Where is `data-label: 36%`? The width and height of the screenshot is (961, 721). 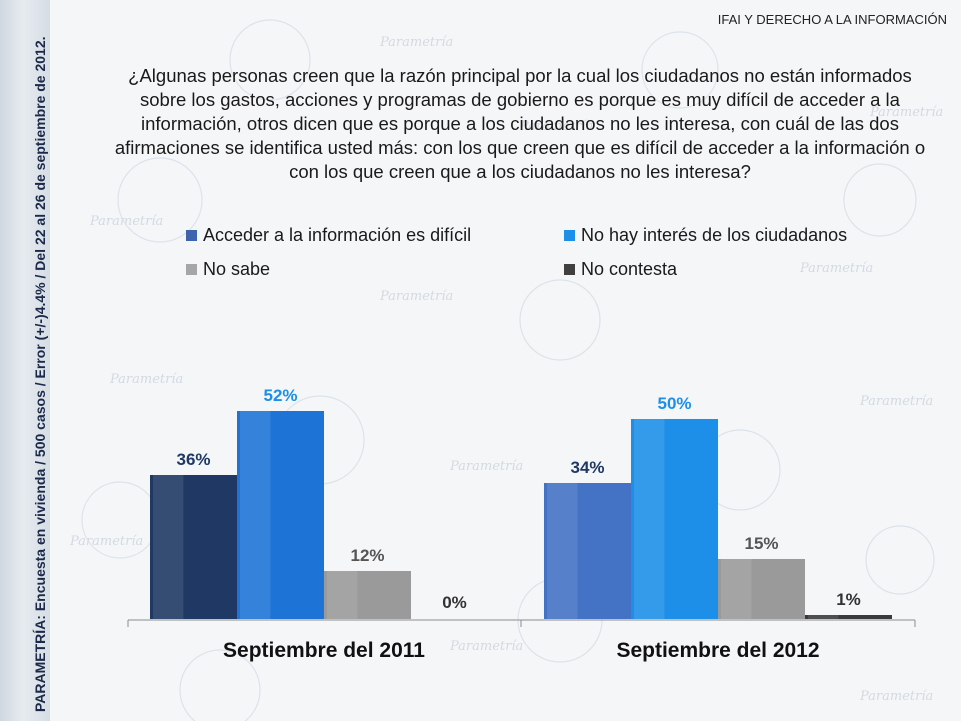 data-label: 36% is located at coordinates (193, 459).